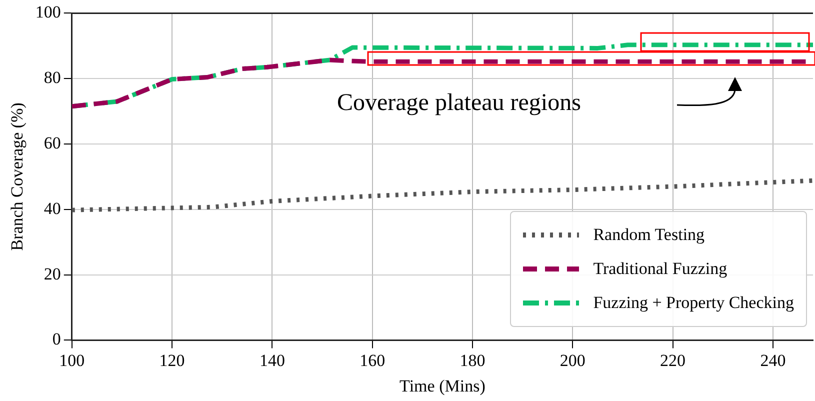 Image resolution: width=815 pixels, height=401 pixels. Describe the element at coordinates (52, 142) in the screenshot. I see `y-tick-label: 60` at that location.